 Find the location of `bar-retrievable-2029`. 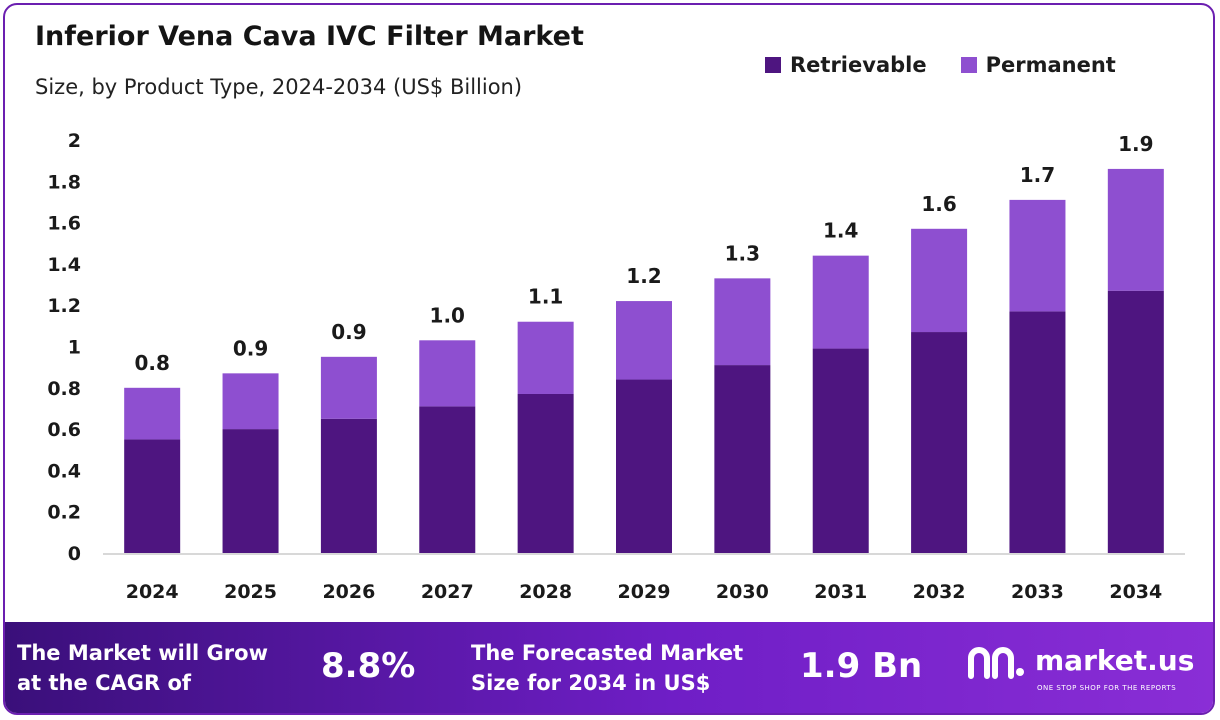

bar-retrievable-2029 is located at coordinates (644, 466).